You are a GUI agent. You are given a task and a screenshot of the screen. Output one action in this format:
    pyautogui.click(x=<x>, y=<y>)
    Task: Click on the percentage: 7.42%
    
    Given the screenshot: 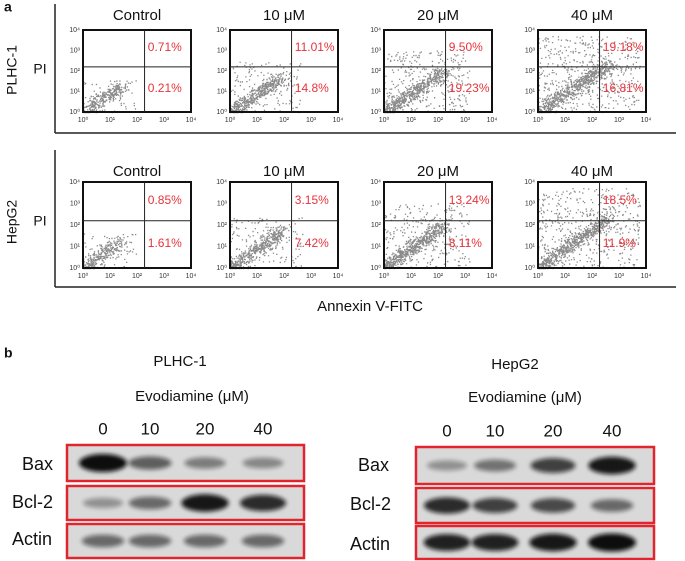 What is the action you would take?
    pyautogui.click(x=312, y=243)
    